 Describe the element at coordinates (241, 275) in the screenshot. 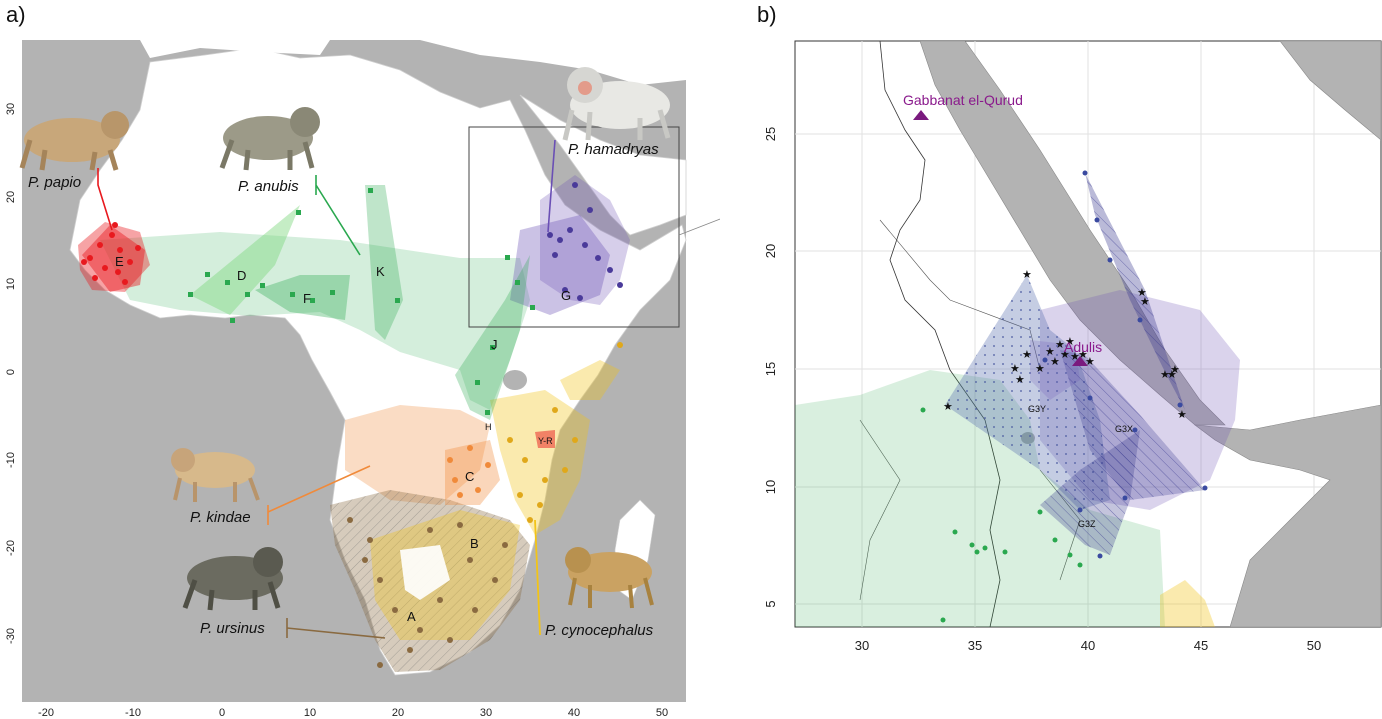

I see `cluster-label-d: D` at that location.